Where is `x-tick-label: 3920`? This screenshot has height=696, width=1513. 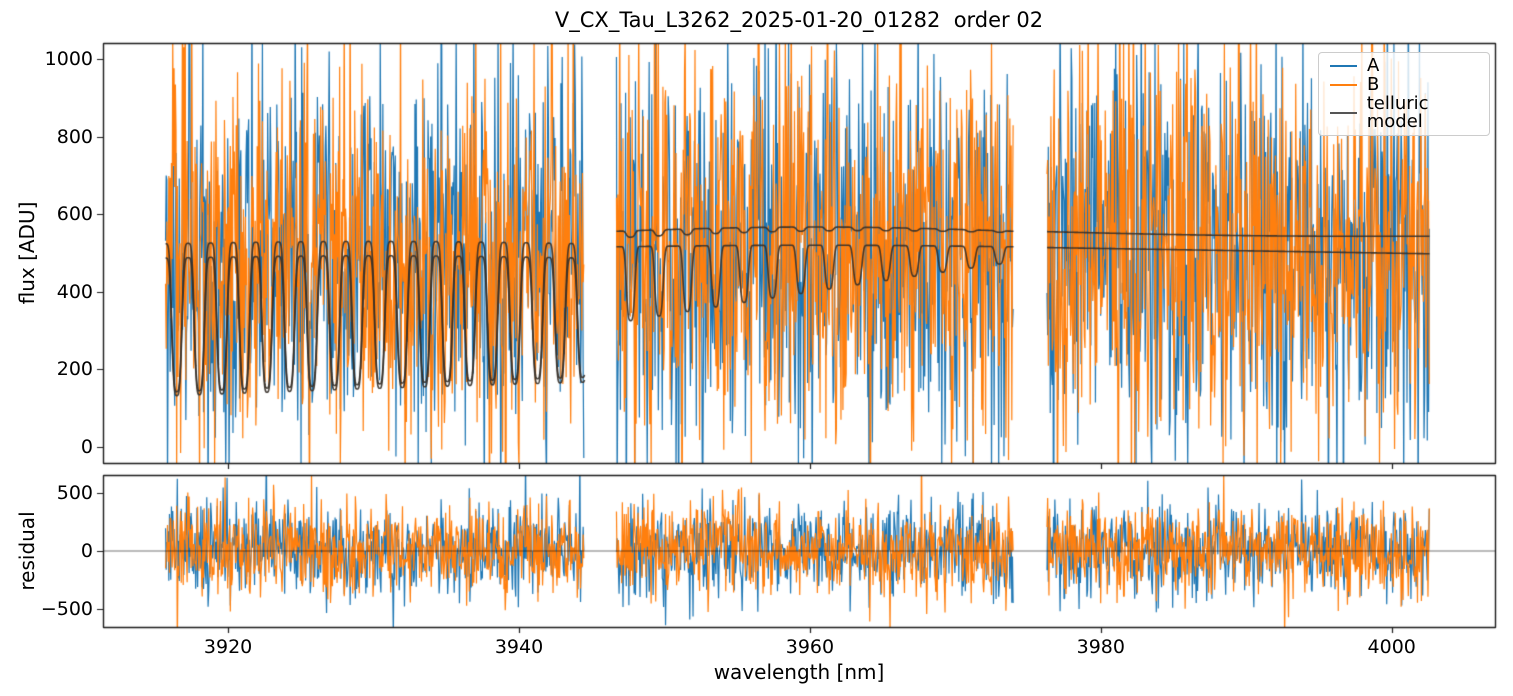 x-tick-label: 3920 is located at coordinates (228, 647).